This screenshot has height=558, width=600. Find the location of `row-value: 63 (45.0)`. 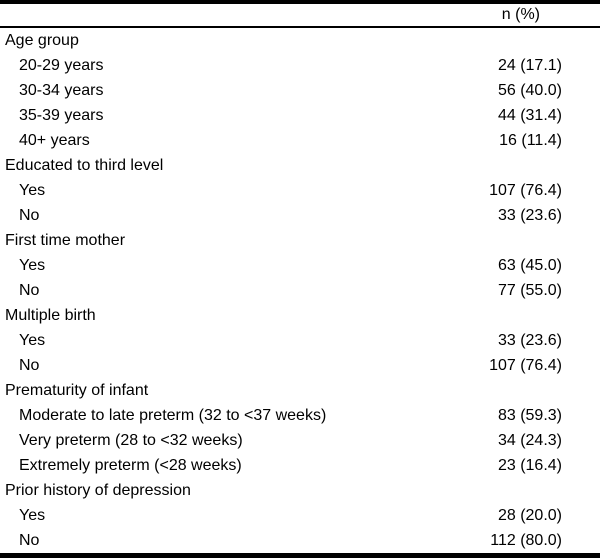

row-value: 63 (45.0) is located at coordinates (529, 265).